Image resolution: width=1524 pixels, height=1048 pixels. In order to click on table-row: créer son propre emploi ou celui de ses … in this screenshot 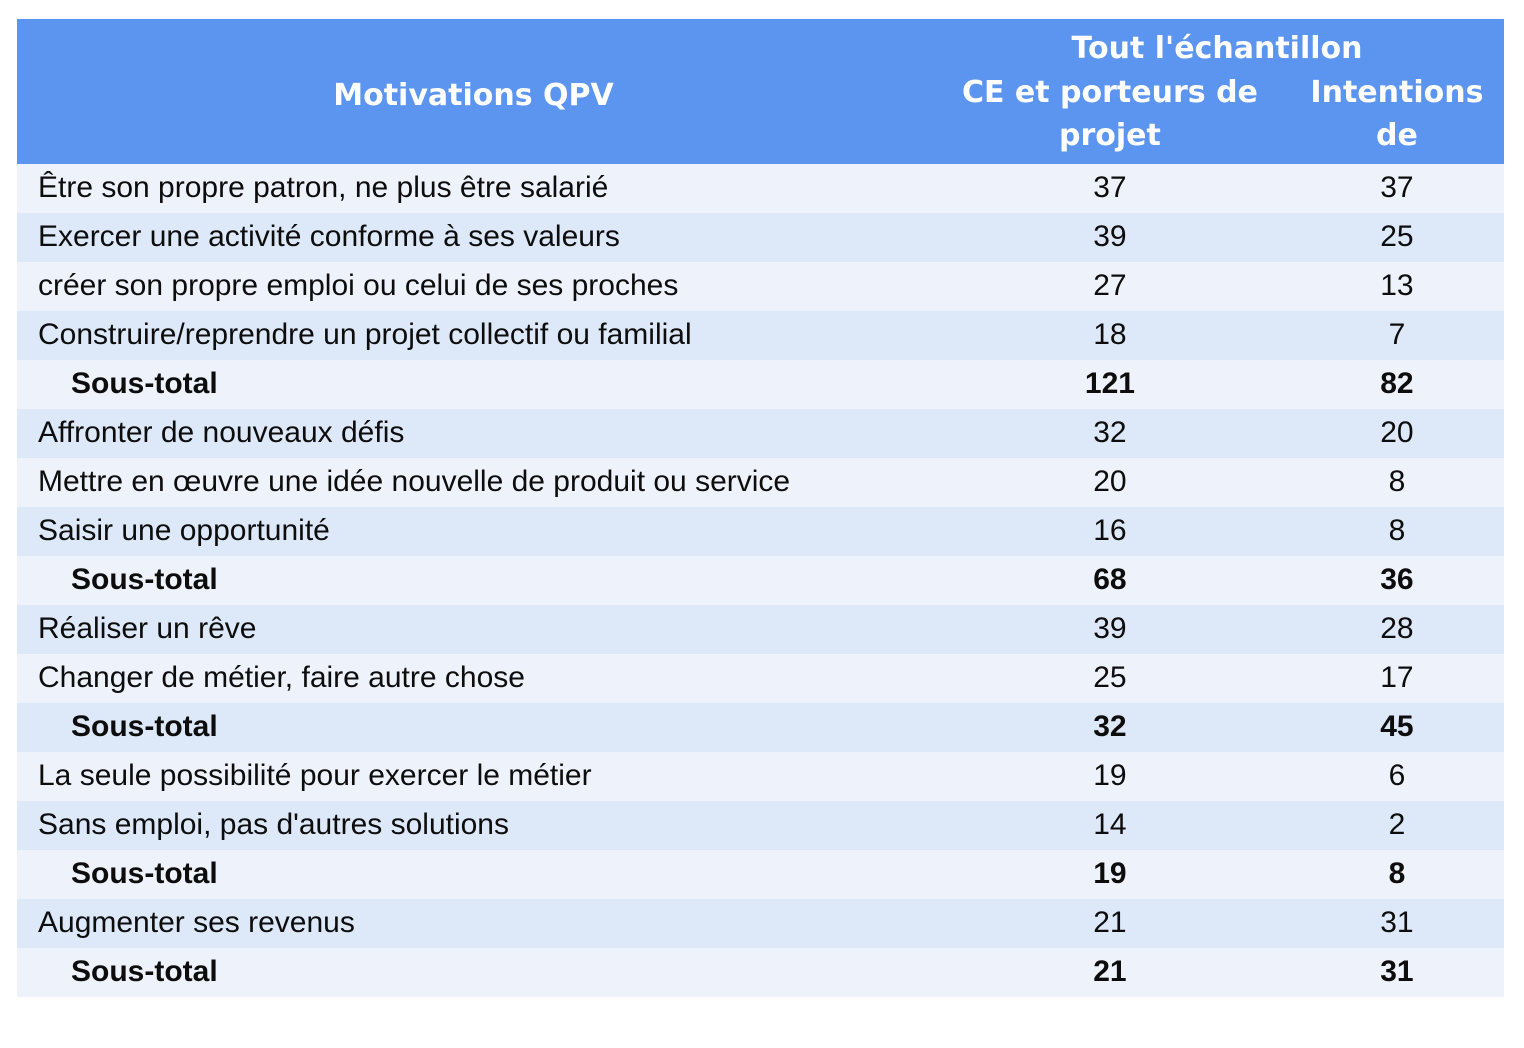, I will do `click(760, 286)`.